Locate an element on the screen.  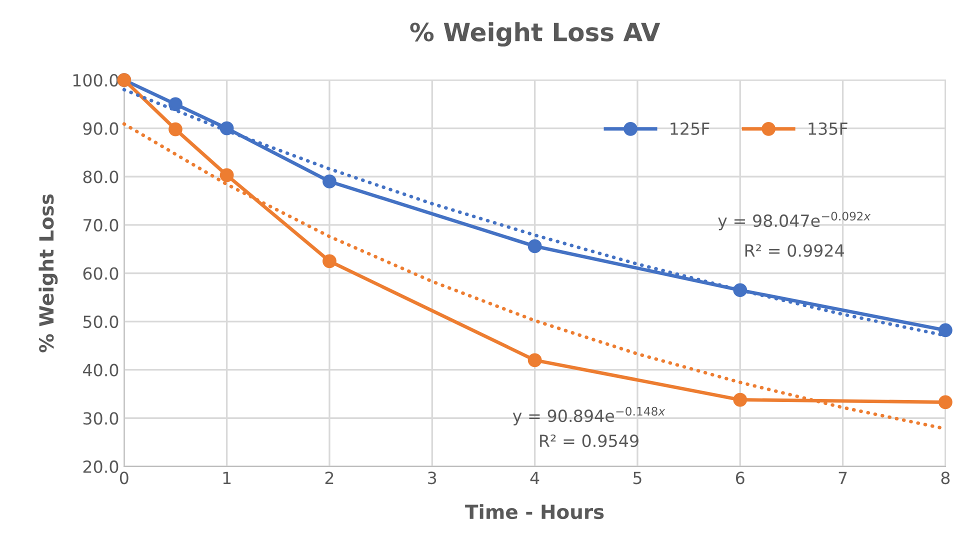
x-tick-label: 2 is located at coordinates (329, 478).